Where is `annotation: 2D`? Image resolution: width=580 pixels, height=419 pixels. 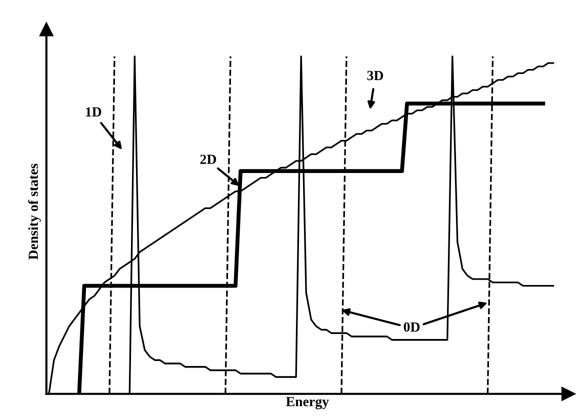
annotation: 2D is located at coordinates (208, 159).